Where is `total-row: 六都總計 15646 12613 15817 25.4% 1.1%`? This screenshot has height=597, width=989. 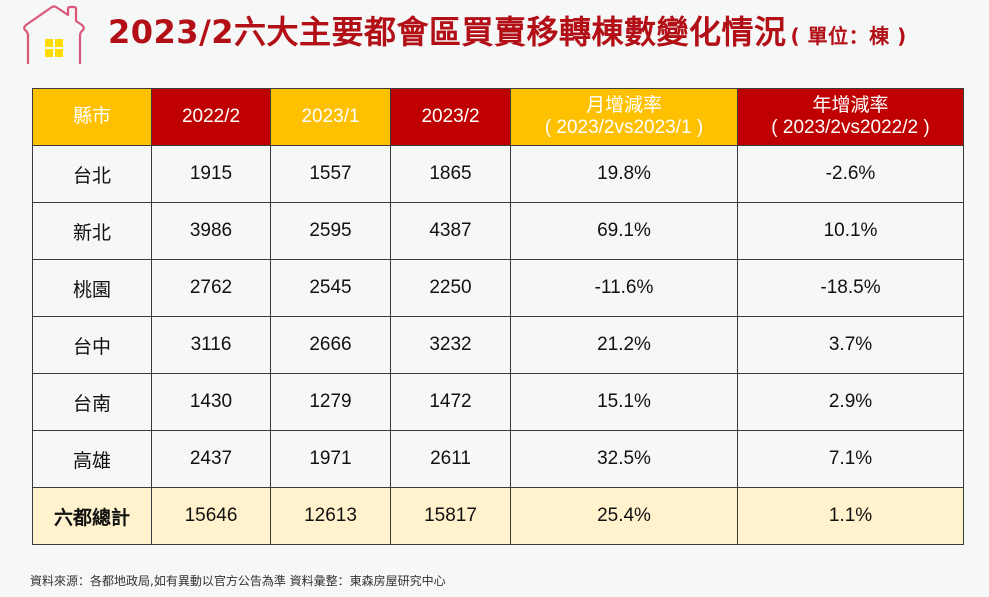
total-row: 六都總計 15646 12613 15817 25.4% 1.1% is located at coordinates (498, 516).